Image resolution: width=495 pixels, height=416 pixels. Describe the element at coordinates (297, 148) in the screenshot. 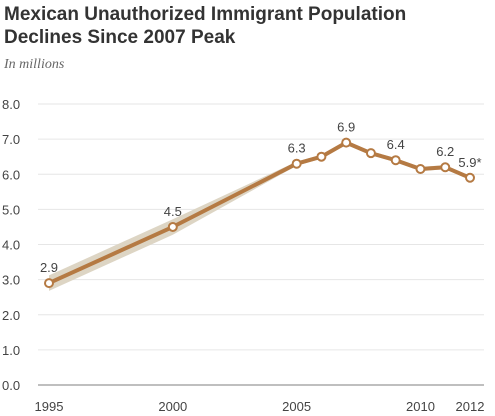

I see `data-label: 6.3` at that location.